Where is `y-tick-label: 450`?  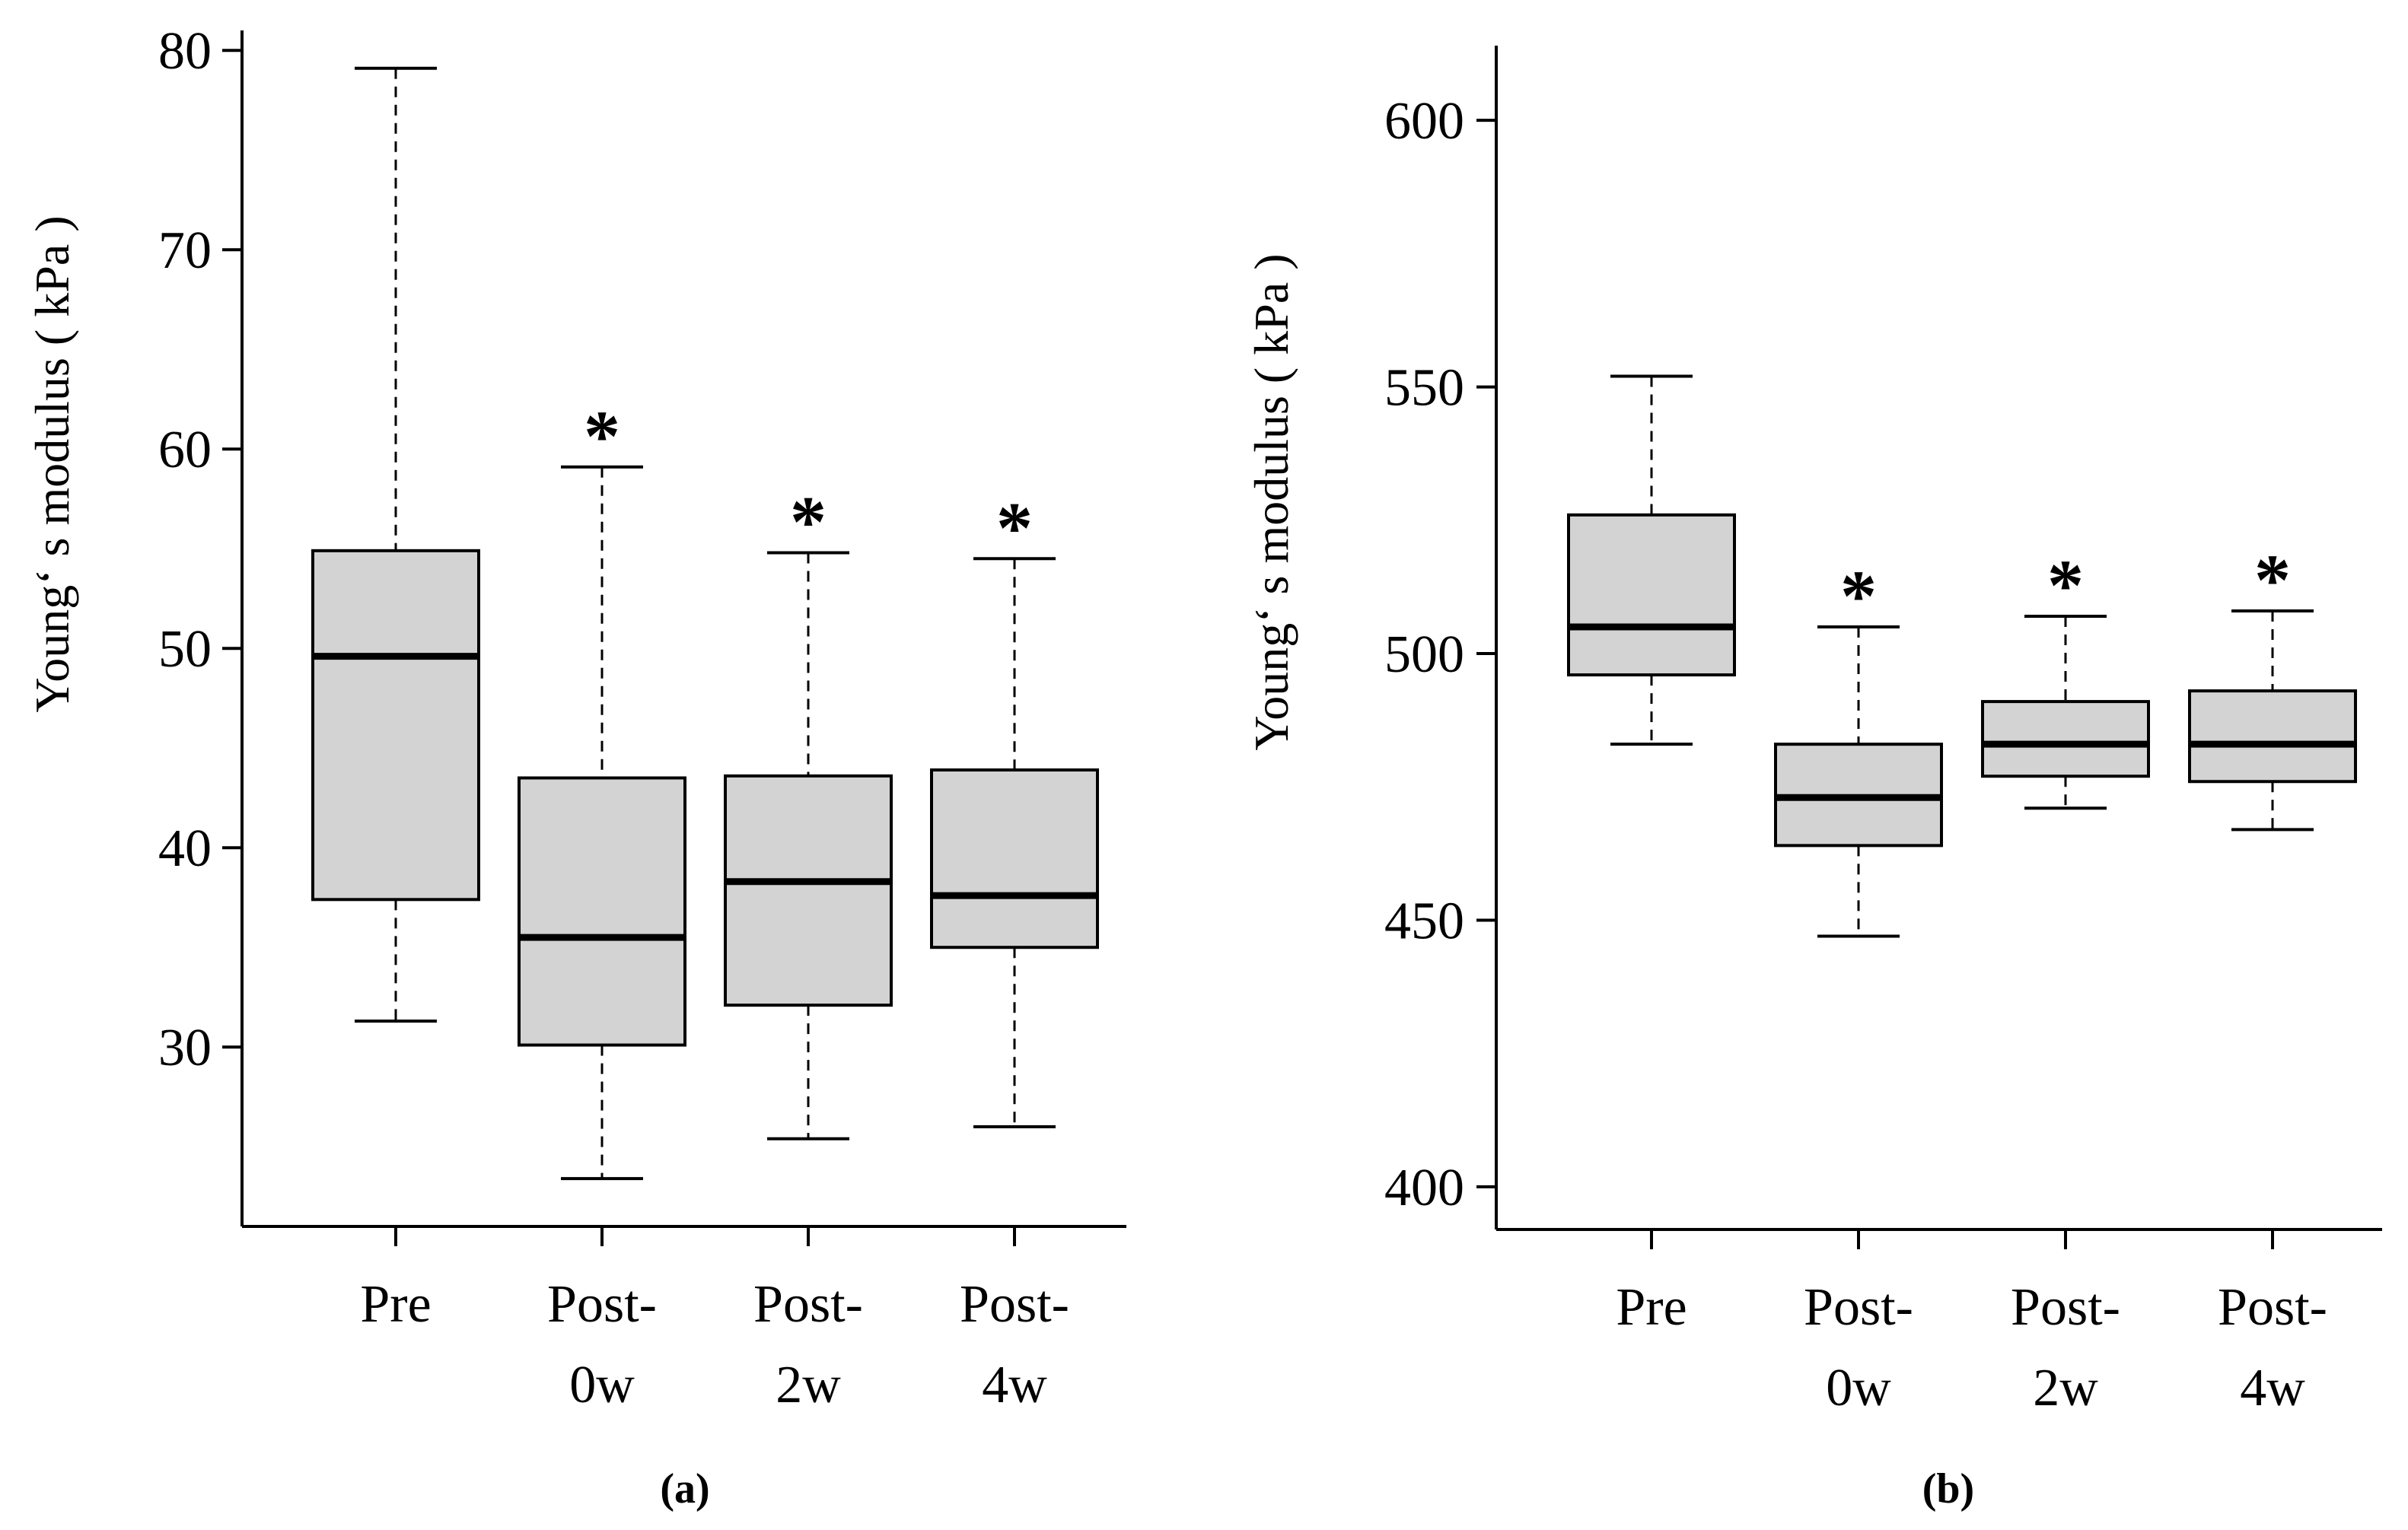
y-tick-label: 450 is located at coordinates (1424, 921).